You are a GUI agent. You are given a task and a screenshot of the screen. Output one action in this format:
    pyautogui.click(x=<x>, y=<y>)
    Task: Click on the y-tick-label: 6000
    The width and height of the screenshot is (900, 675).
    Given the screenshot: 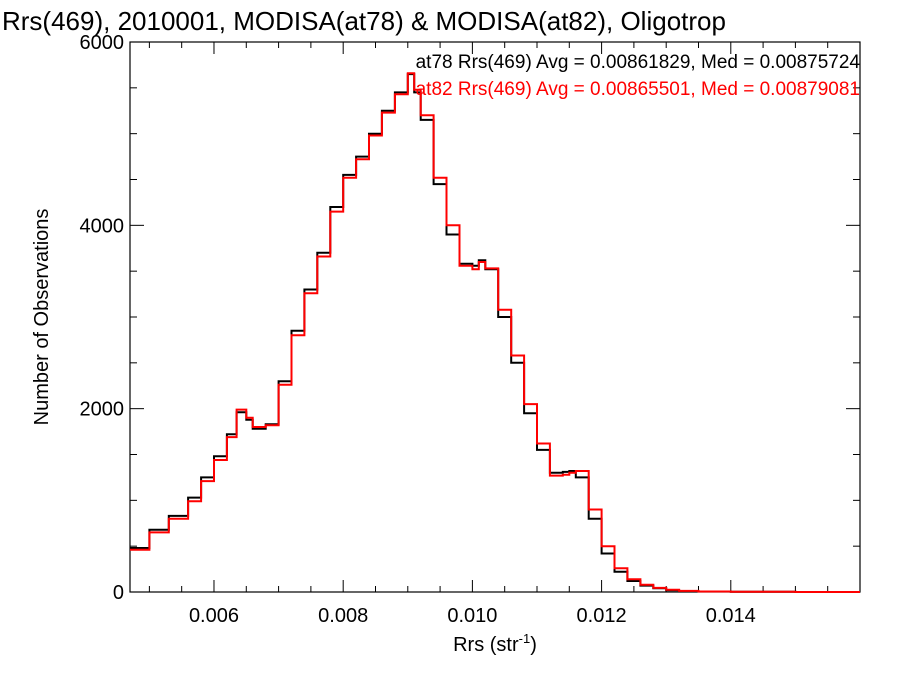 What is the action you would take?
    pyautogui.click(x=102, y=43)
    